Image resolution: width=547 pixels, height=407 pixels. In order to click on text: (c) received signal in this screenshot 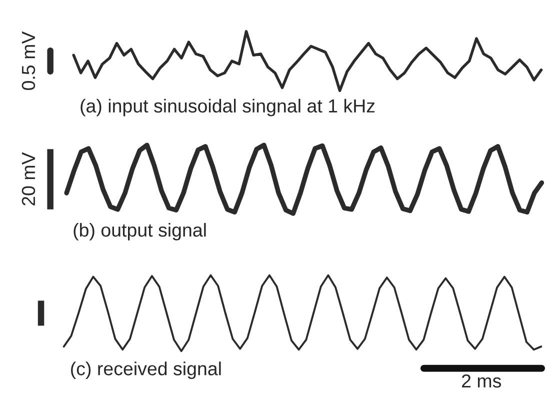, I will do `click(146, 371)`.